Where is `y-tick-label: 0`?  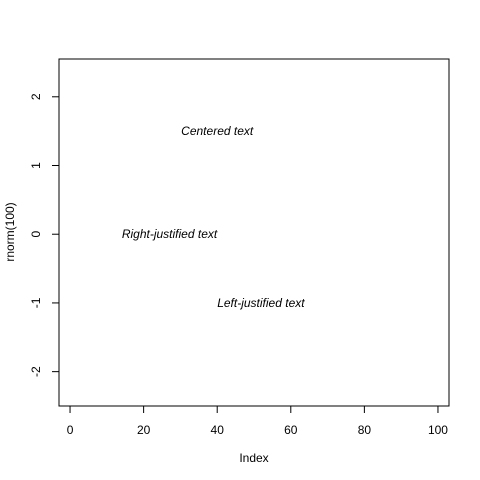
y-tick-label: 0 is located at coordinates (36, 234).